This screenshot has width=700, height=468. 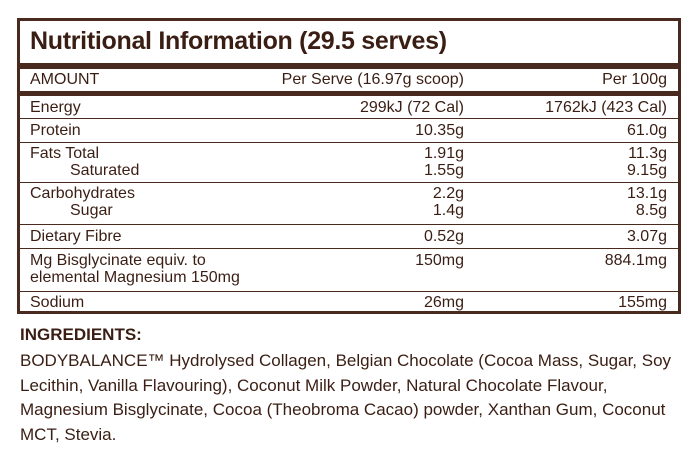 I want to click on ingredients-heading: INGREDIENTS:, so click(x=81, y=334).